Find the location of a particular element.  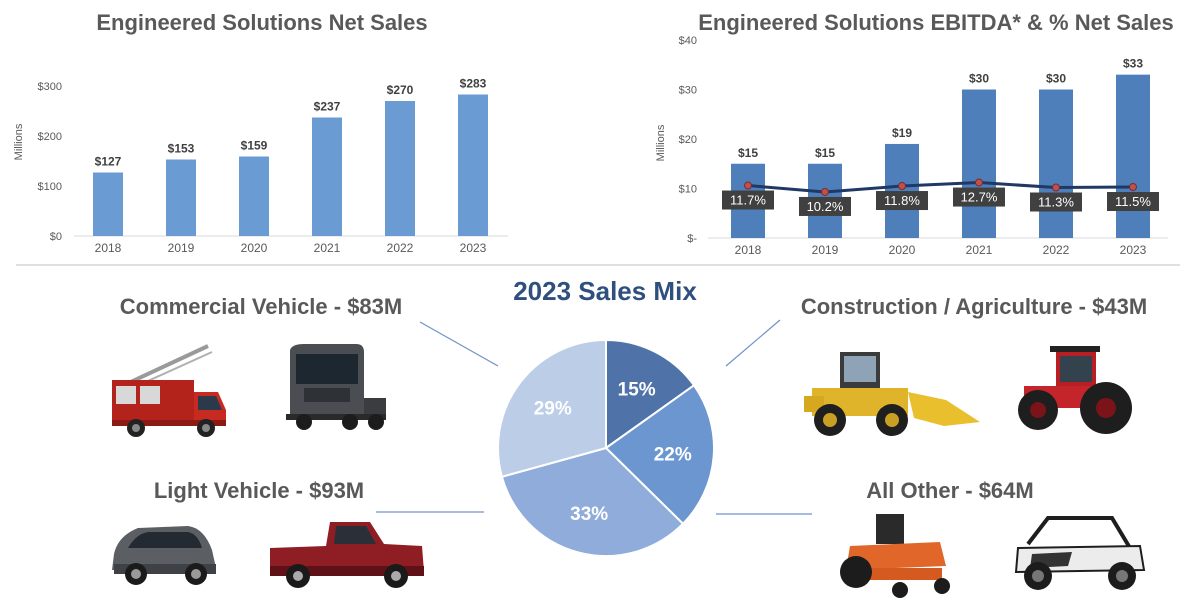

c2-y-tick-label: $30 is located at coordinates (688, 91).